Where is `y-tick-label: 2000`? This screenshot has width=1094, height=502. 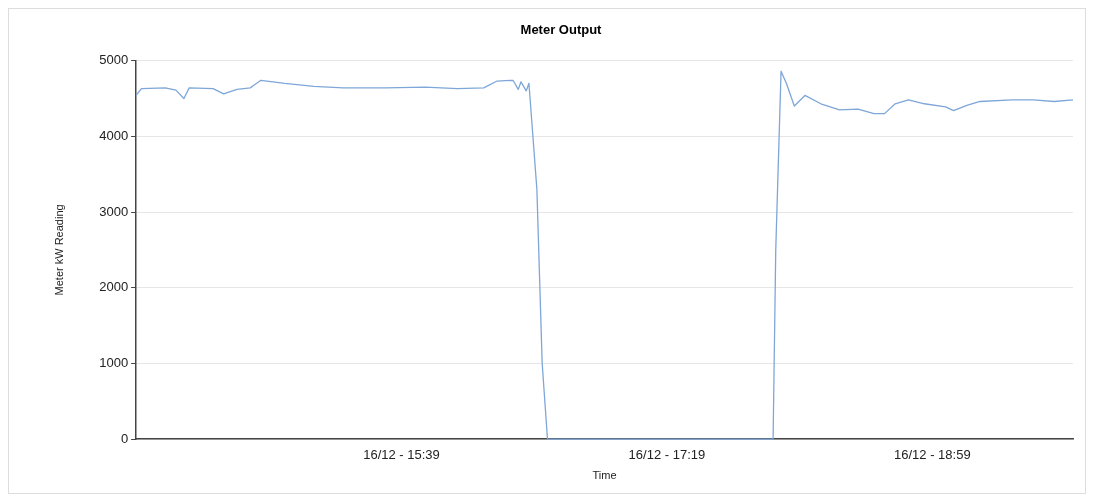
y-tick-label: 2000 is located at coordinates (114, 287).